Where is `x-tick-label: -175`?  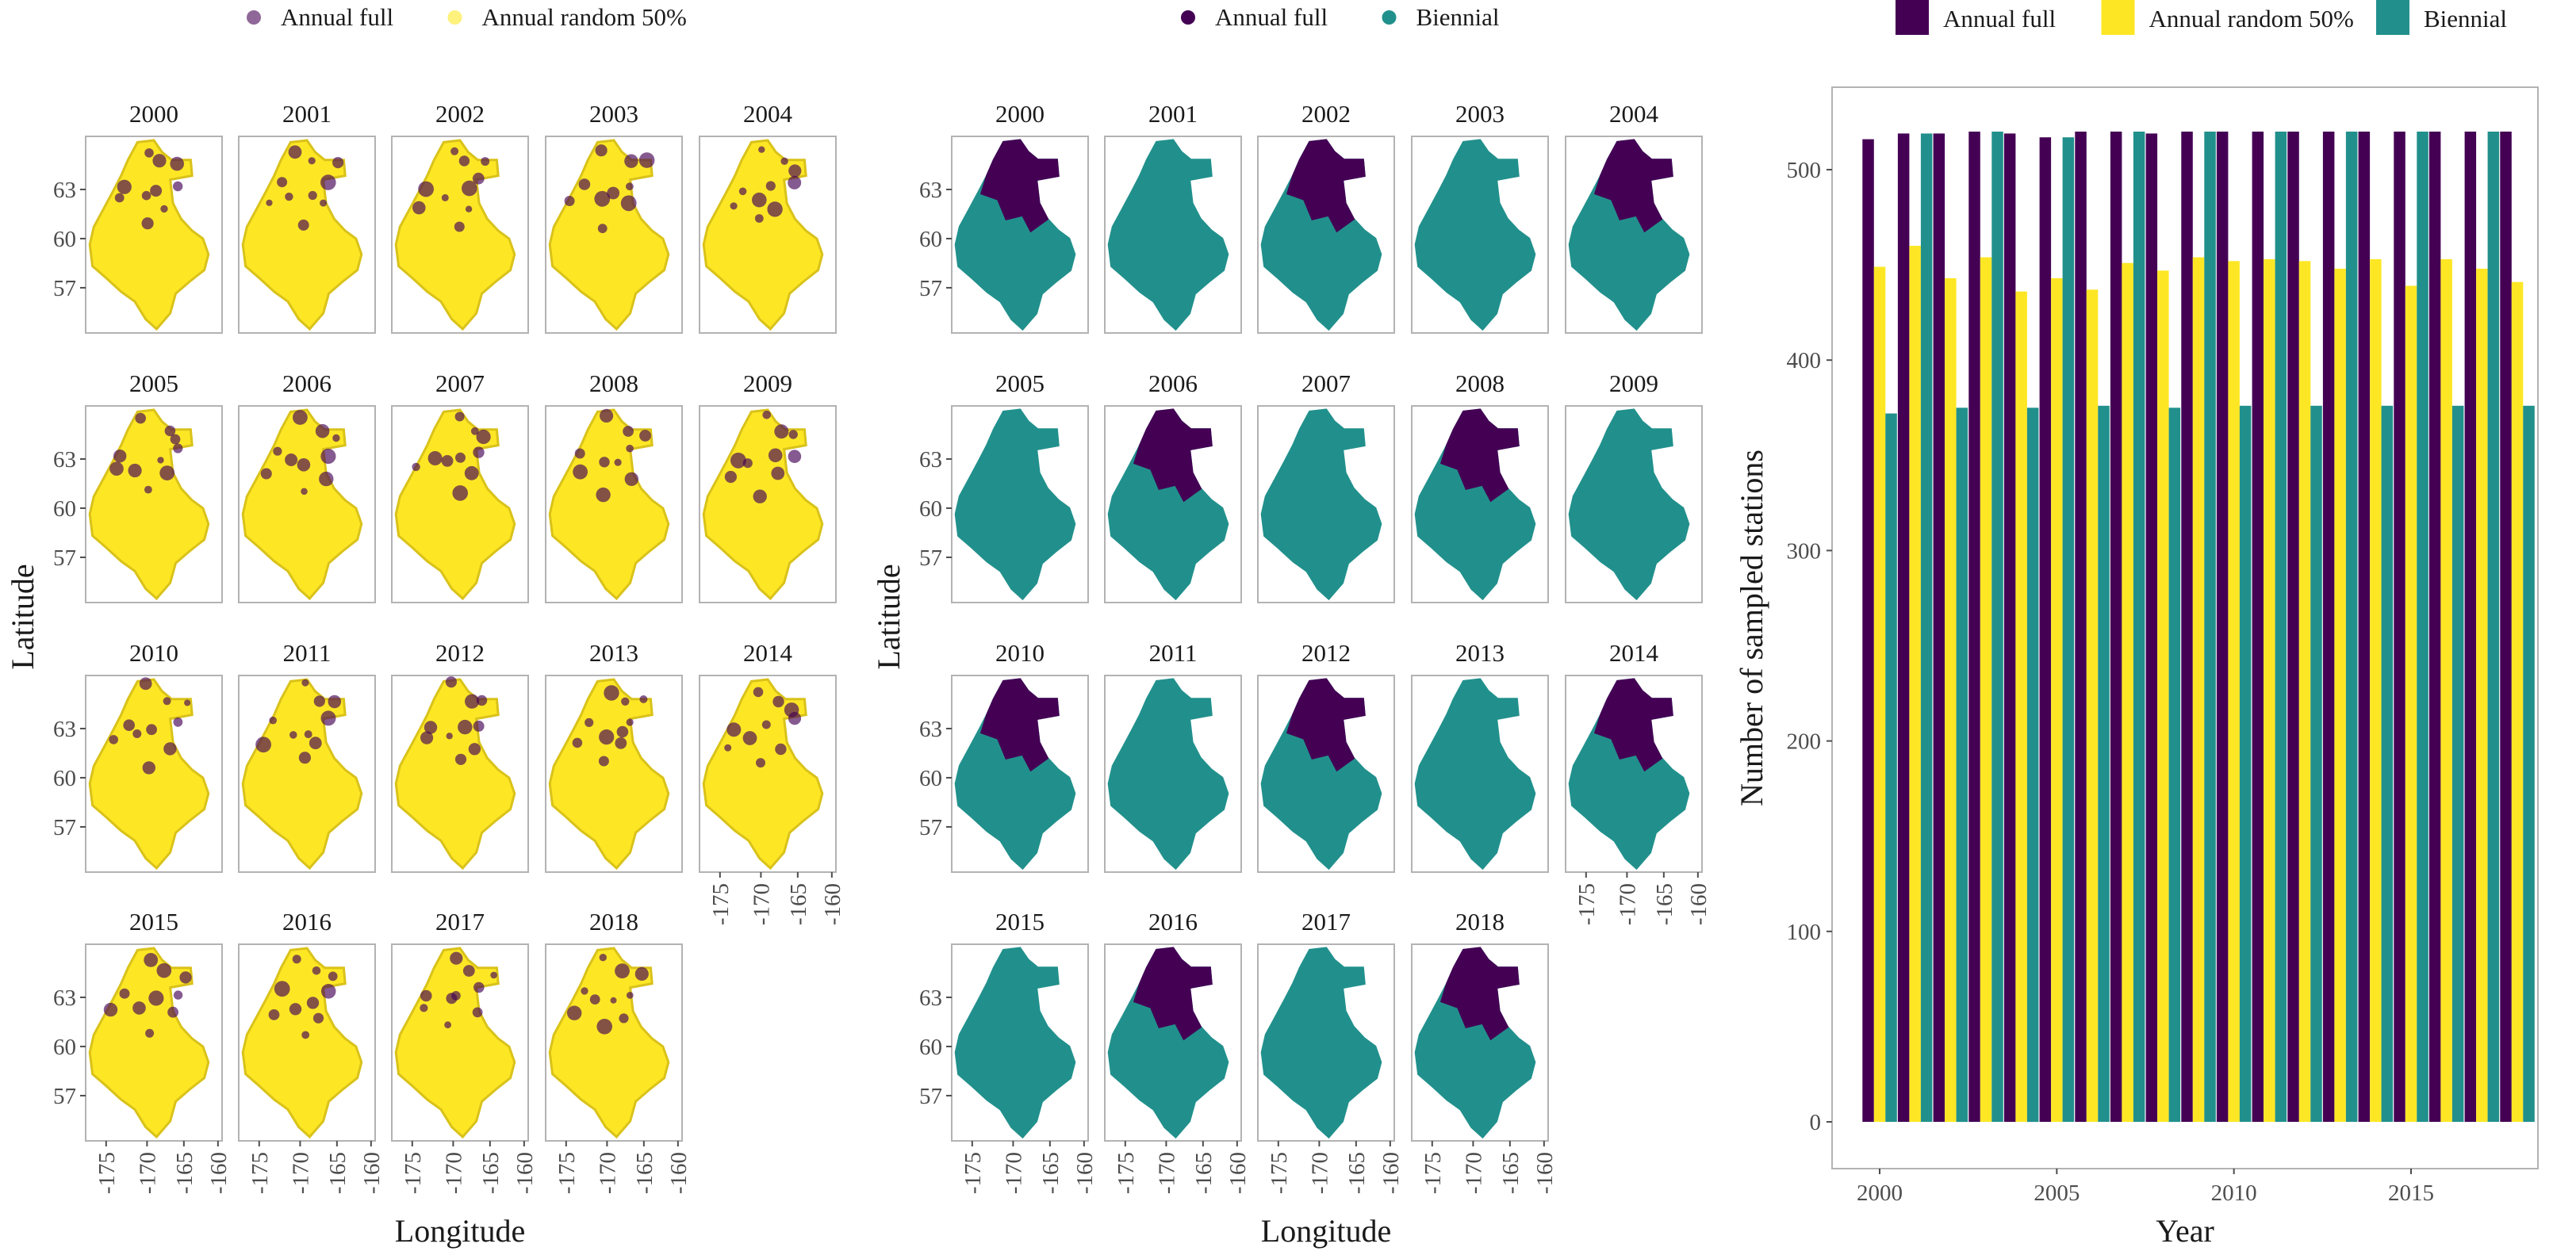 x-tick-label: -175 is located at coordinates (567, 1173).